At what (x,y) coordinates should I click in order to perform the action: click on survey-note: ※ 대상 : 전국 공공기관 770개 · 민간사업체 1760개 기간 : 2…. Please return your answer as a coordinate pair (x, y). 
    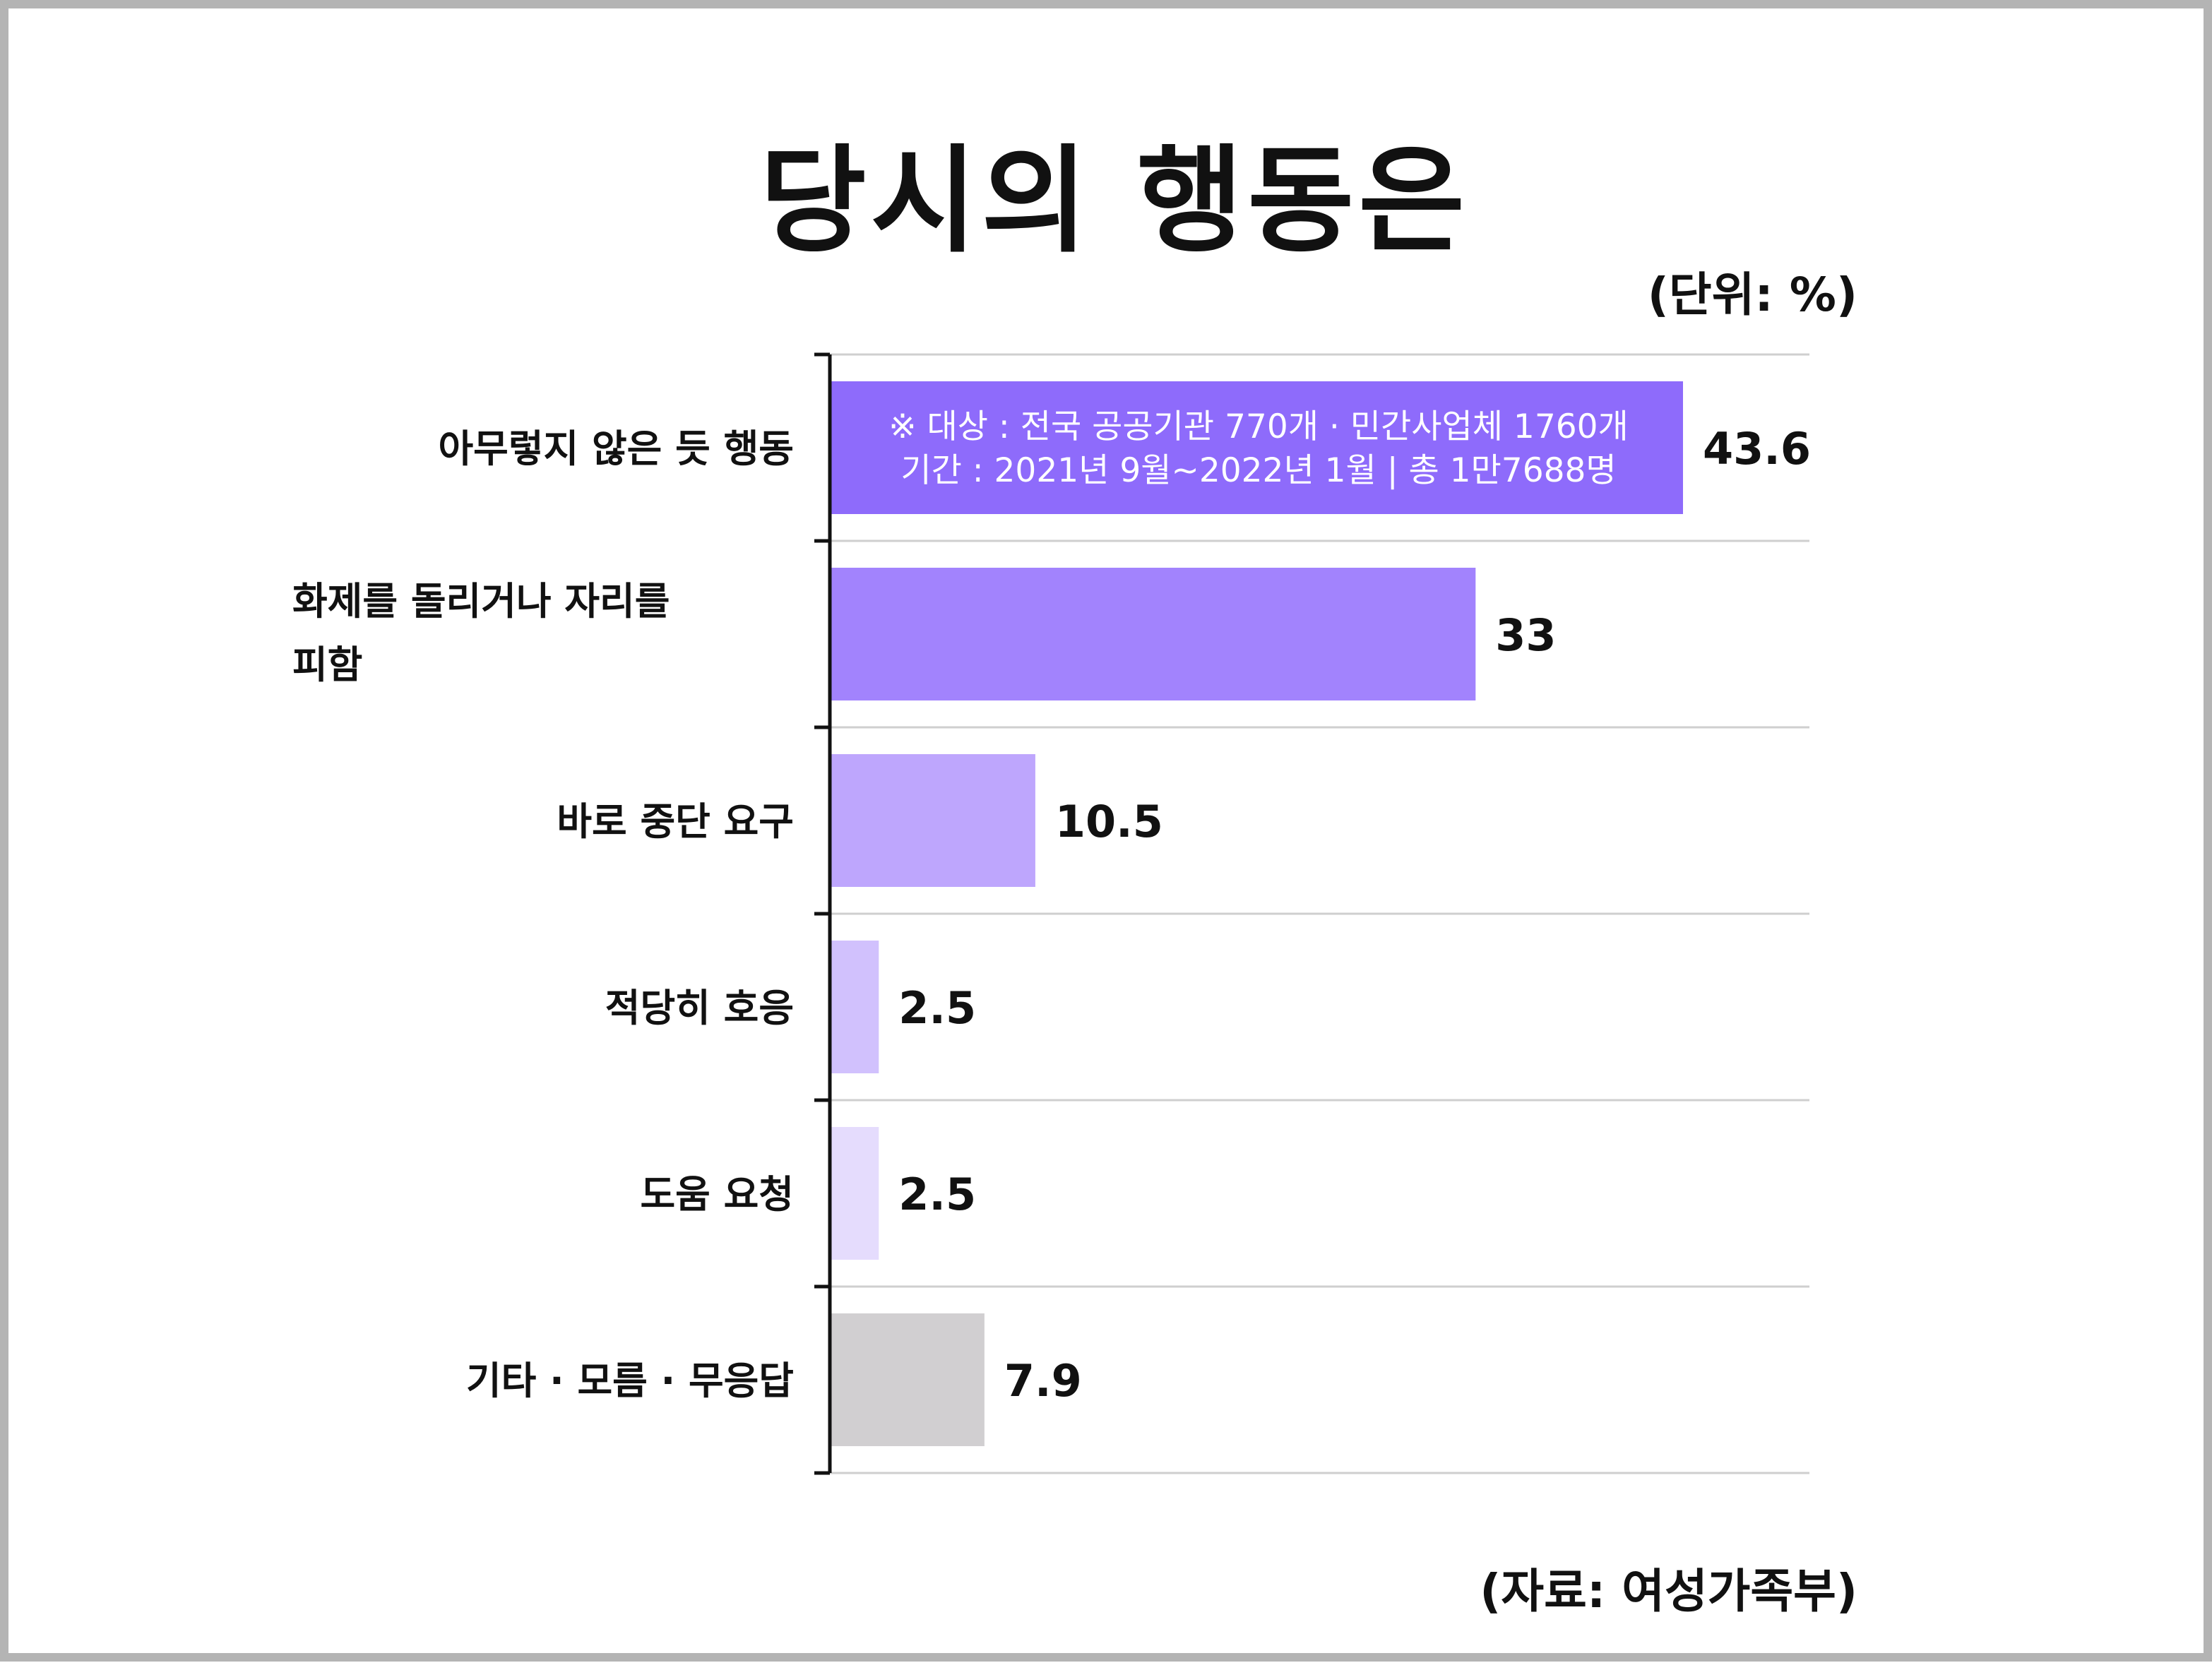
    Looking at the image, I should click on (1258, 449).